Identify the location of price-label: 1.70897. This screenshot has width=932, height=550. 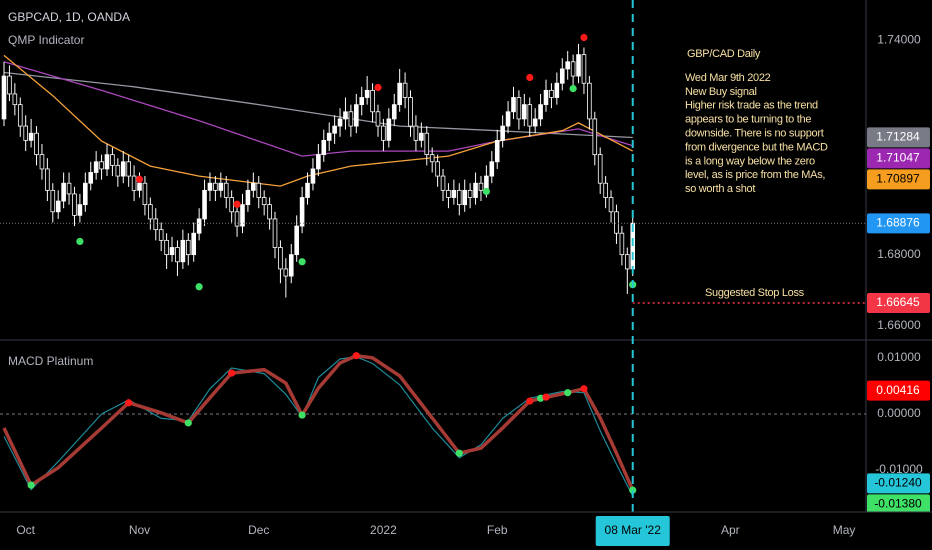
(898, 179).